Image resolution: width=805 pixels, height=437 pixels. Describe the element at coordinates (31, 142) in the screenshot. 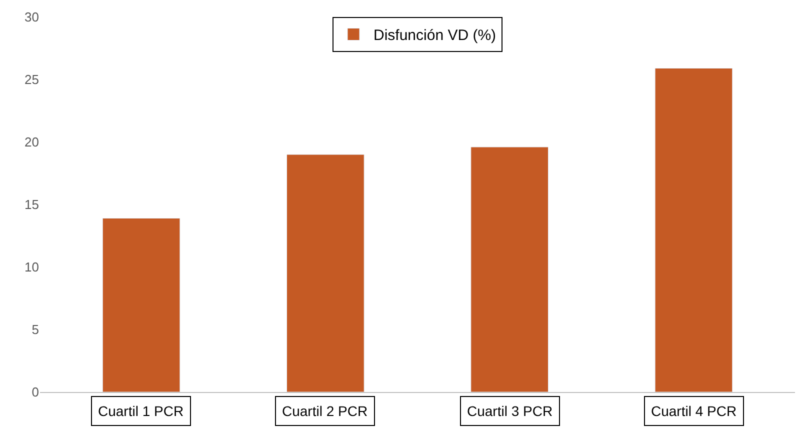

I see `y-tick-label: 20` at that location.